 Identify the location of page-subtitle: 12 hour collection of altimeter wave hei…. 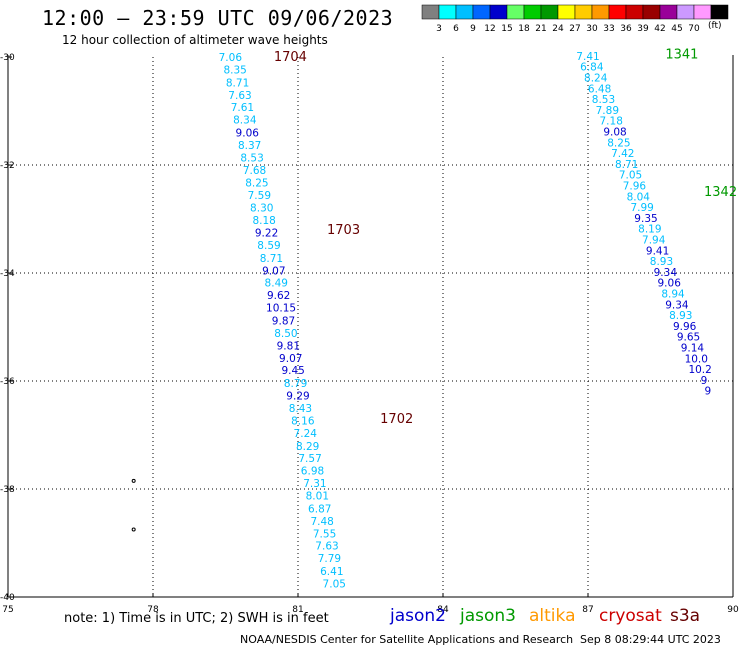
(195, 40).